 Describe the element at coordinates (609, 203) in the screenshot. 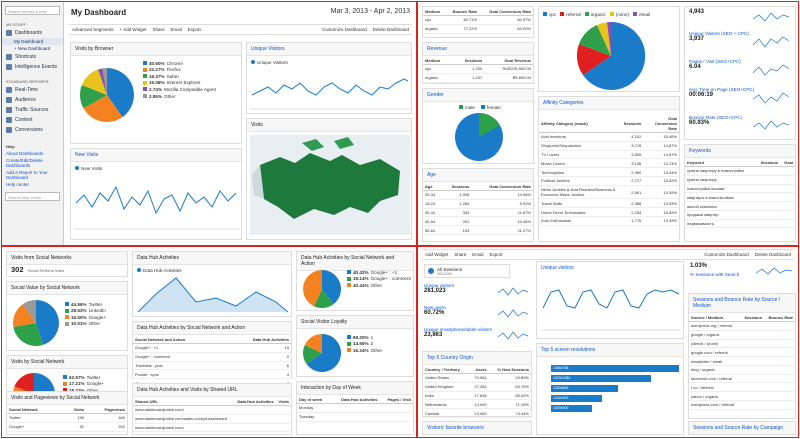

I see `table-row: Travel Buffs 2,388 13.93%` at that location.